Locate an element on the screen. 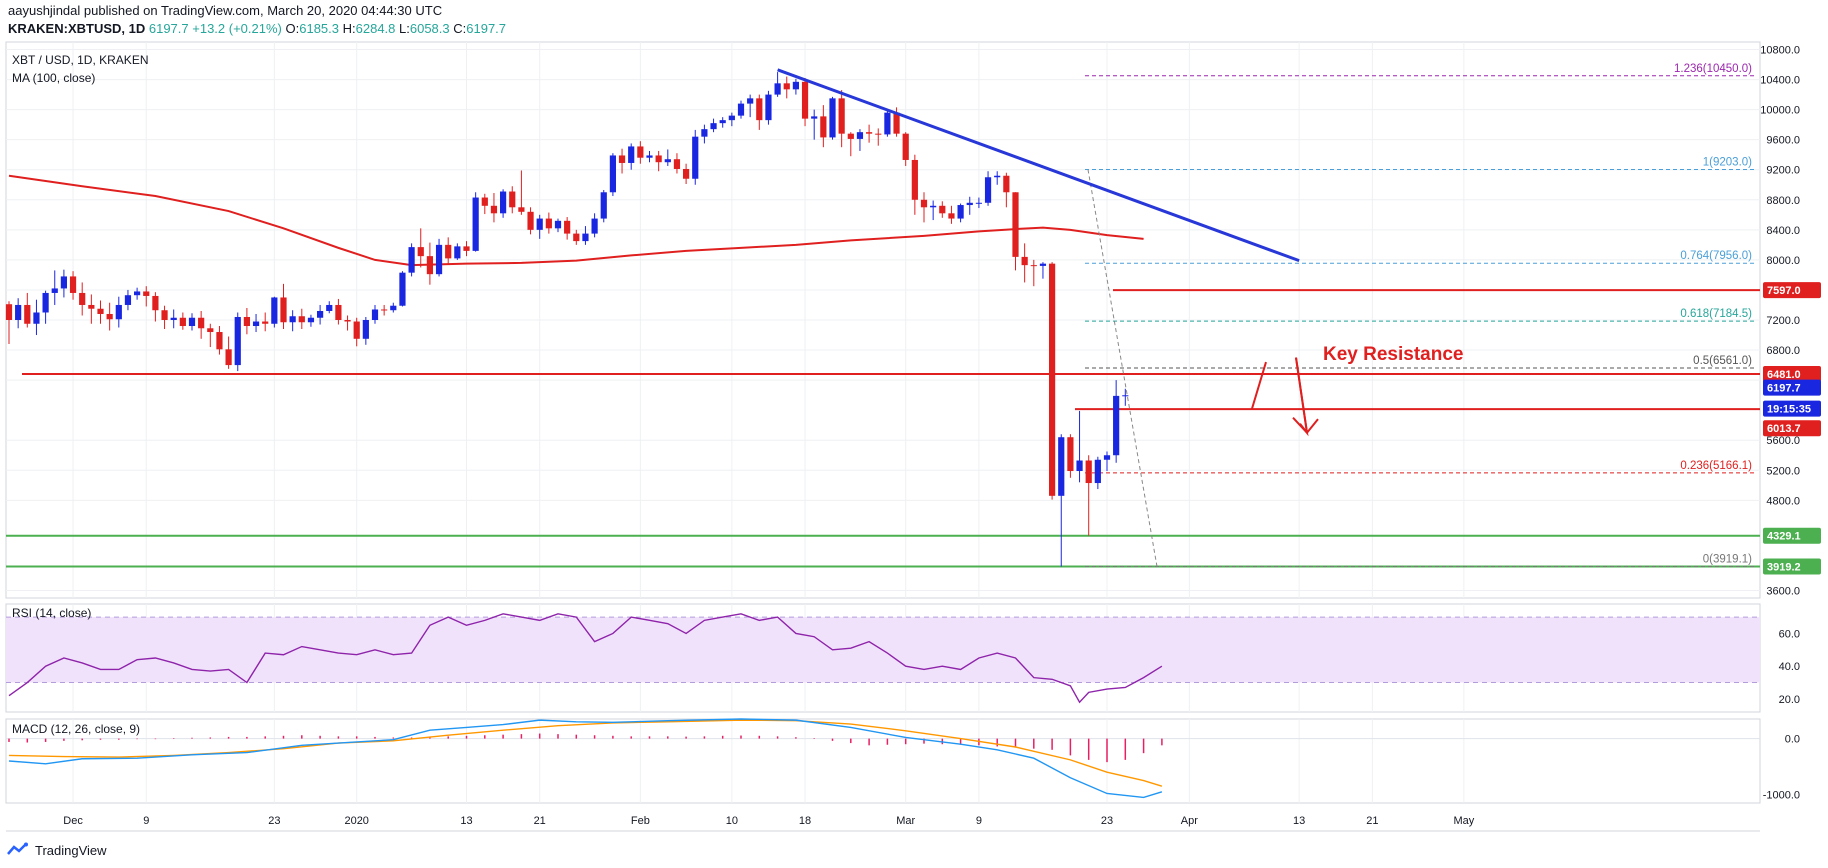 This screenshot has height=868, width=1828. time-tick-label: 23 is located at coordinates (1107, 821).